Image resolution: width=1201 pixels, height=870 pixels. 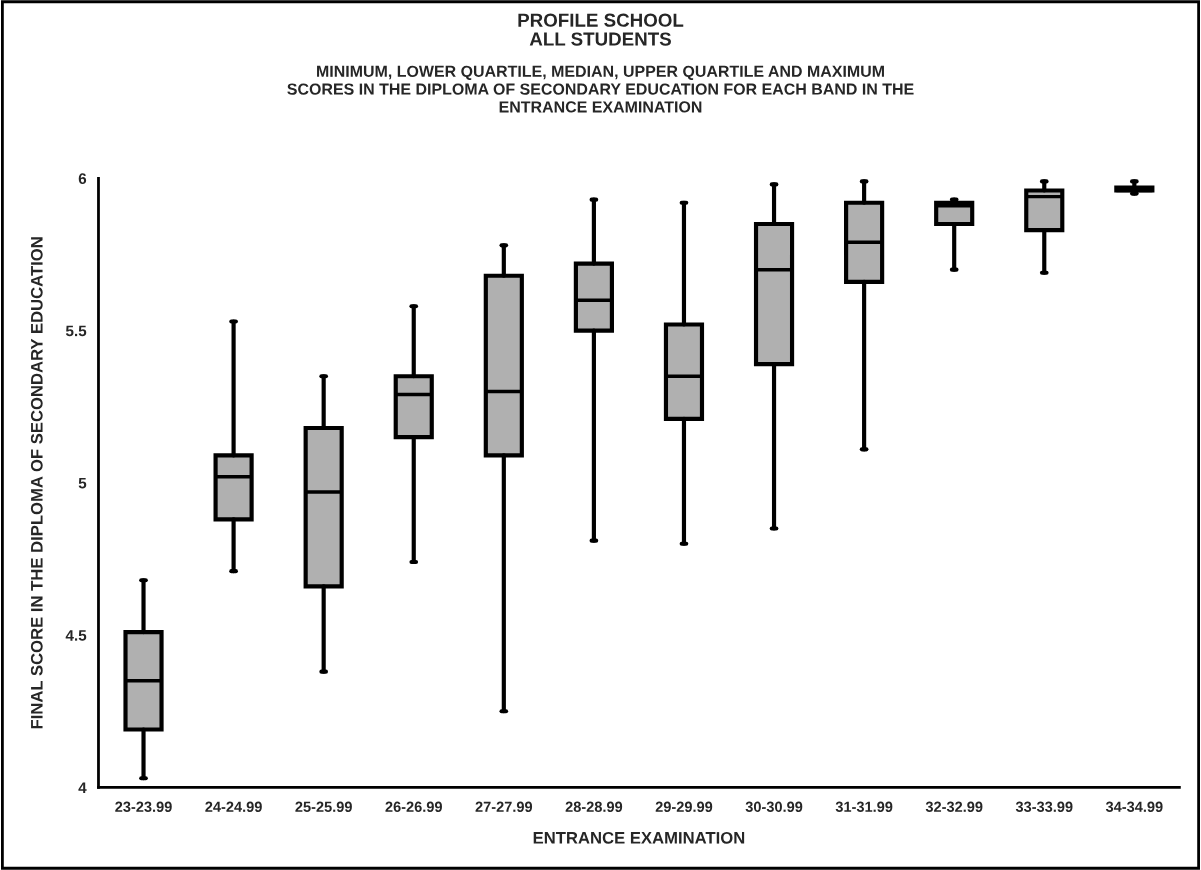 I want to click on x-axis-title: ENTRANCE EXAMINATION, so click(x=639, y=837).